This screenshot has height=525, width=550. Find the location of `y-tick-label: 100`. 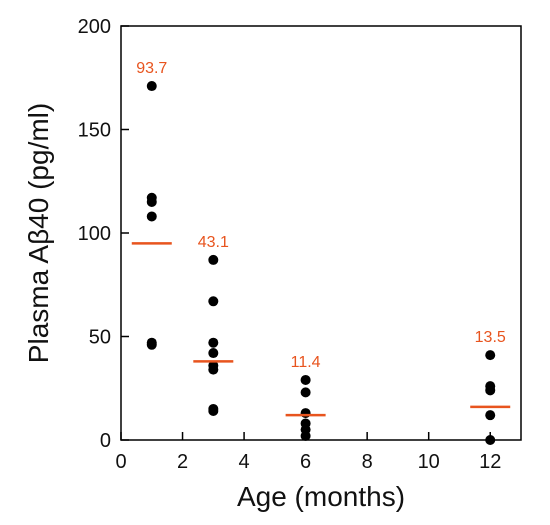

y-tick-label: 100 is located at coordinates (94, 234).